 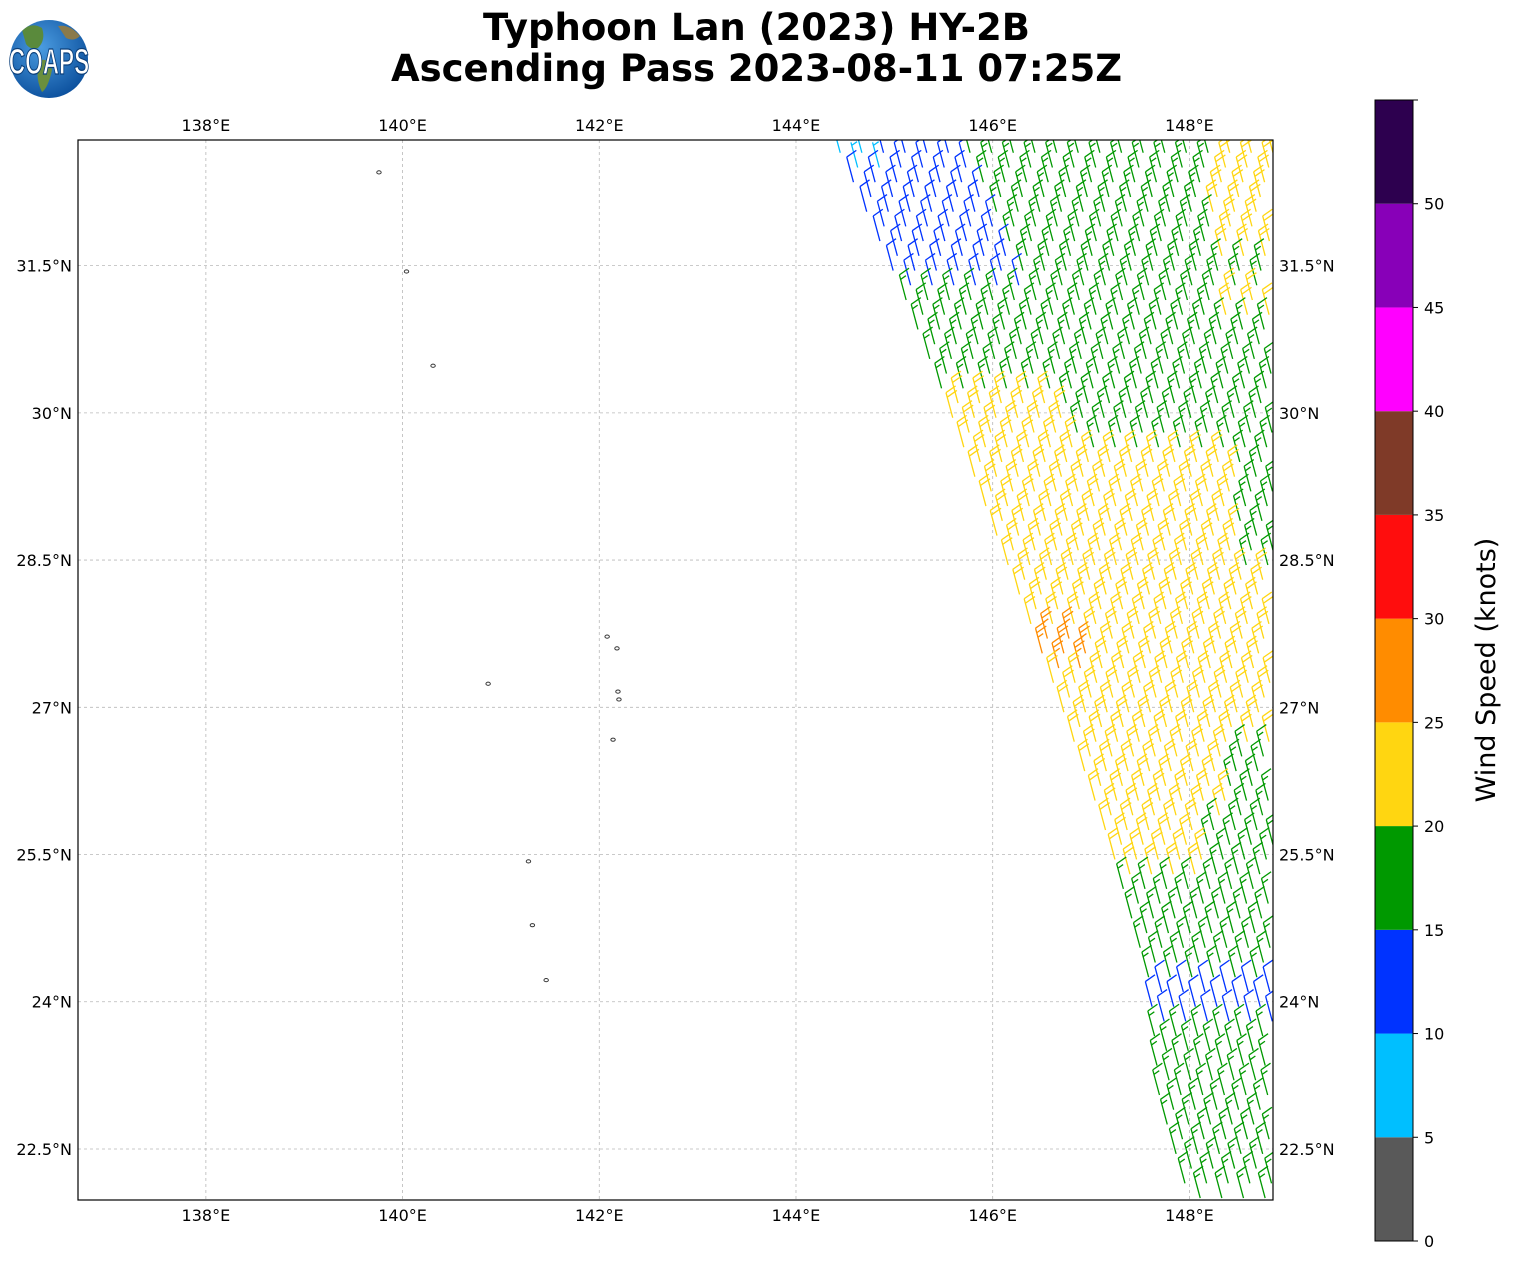 What do you see at coordinates (1299, 1002) in the screenshot?
I see `lat-tick-label-right: 24°N` at bounding box center [1299, 1002].